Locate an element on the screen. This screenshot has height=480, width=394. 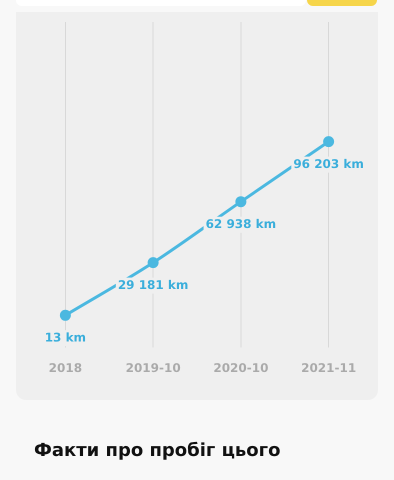
text: Факти про пробіг цього is located at coordinates (157, 450).